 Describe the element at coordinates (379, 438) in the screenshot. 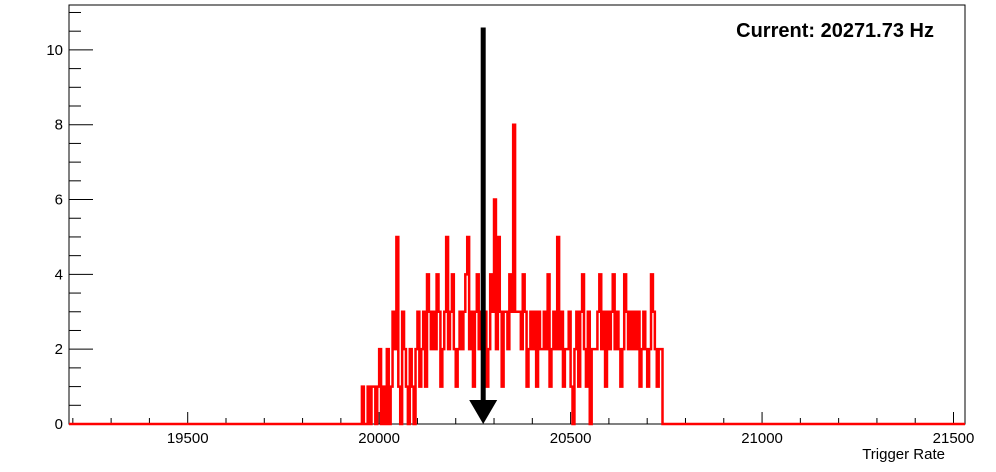

I see `x-tick-label: 20000` at that location.